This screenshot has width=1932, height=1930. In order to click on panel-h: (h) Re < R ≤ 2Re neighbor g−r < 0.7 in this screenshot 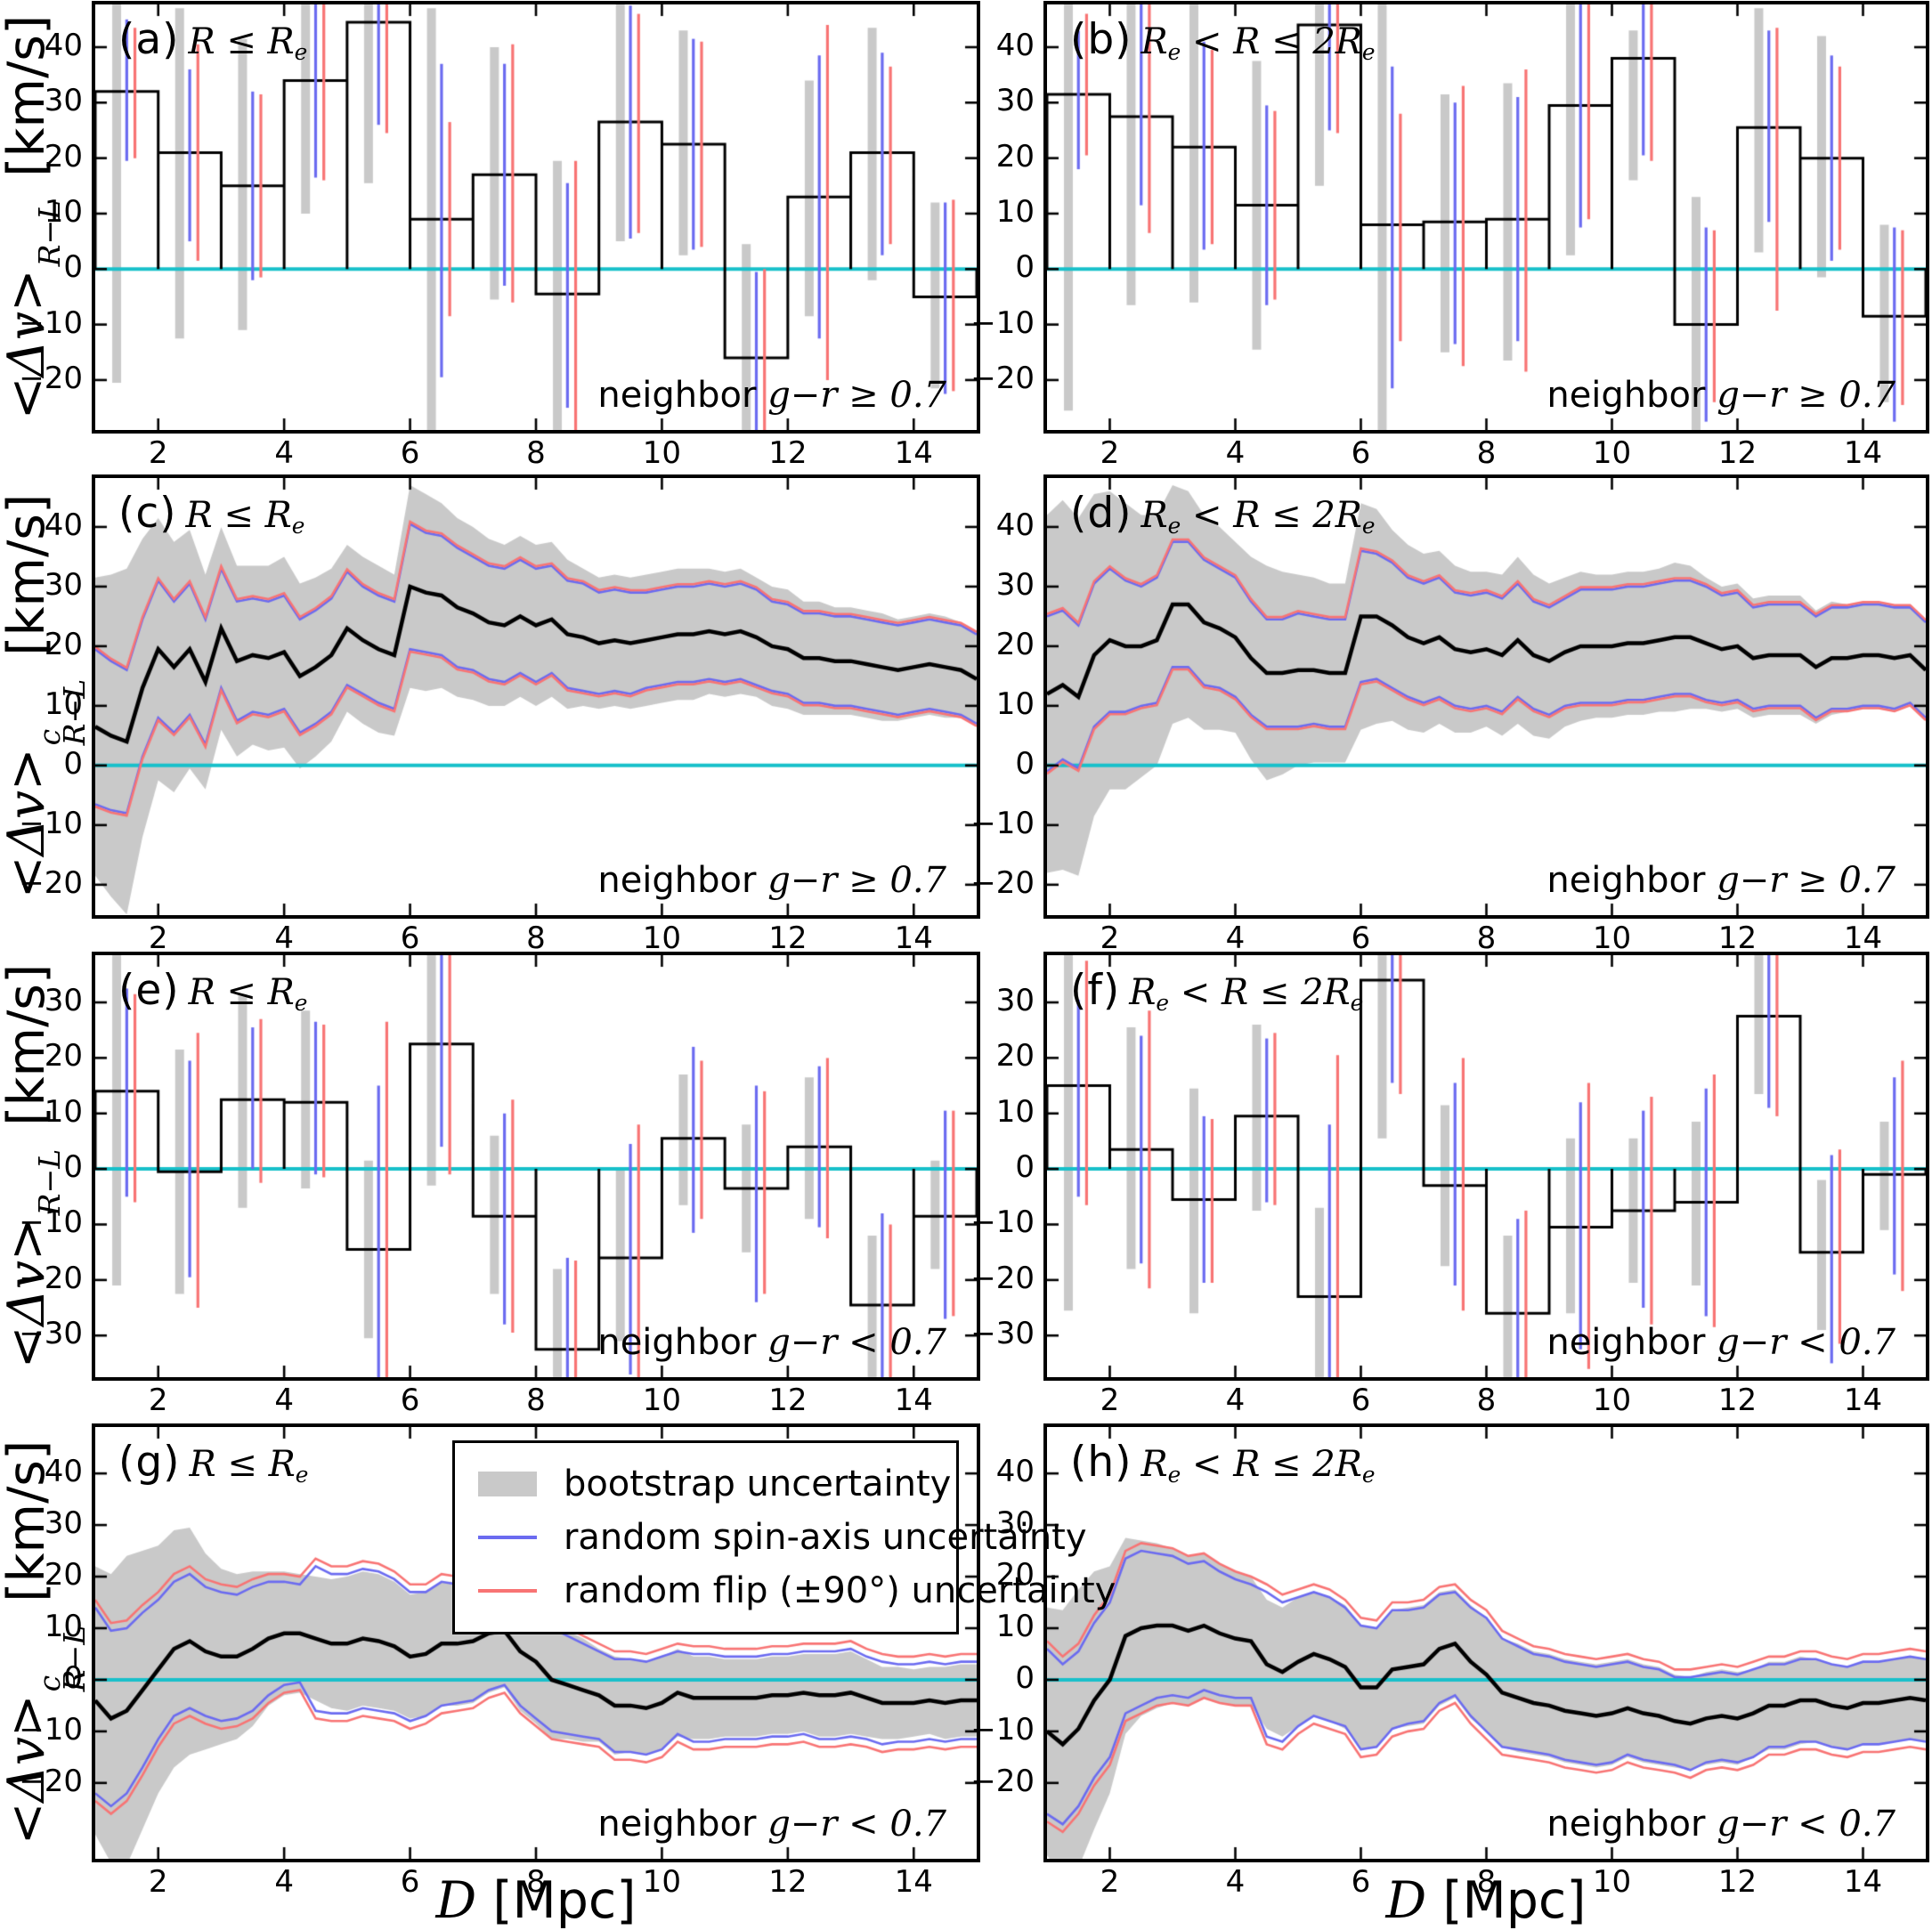, I will do `click(1486, 1642)`.